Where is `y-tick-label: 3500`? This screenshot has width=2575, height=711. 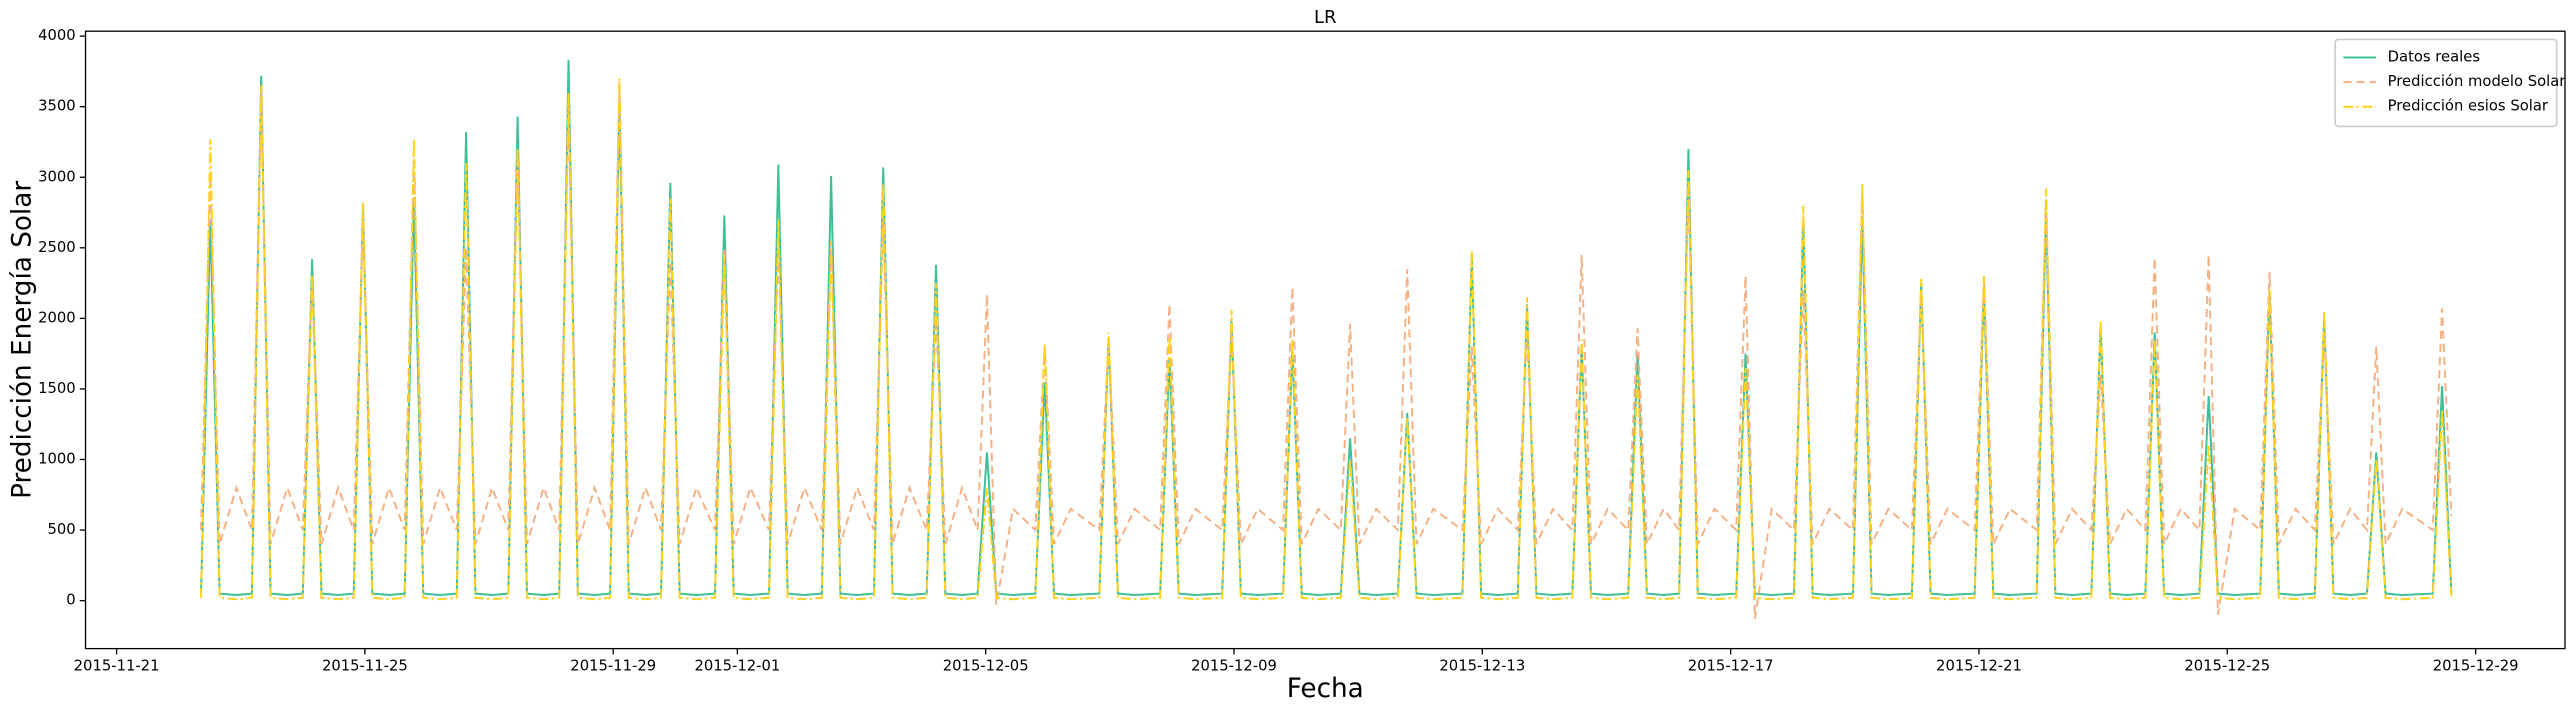 y-tick-label: 3500 is located at coordinates (57, 106).